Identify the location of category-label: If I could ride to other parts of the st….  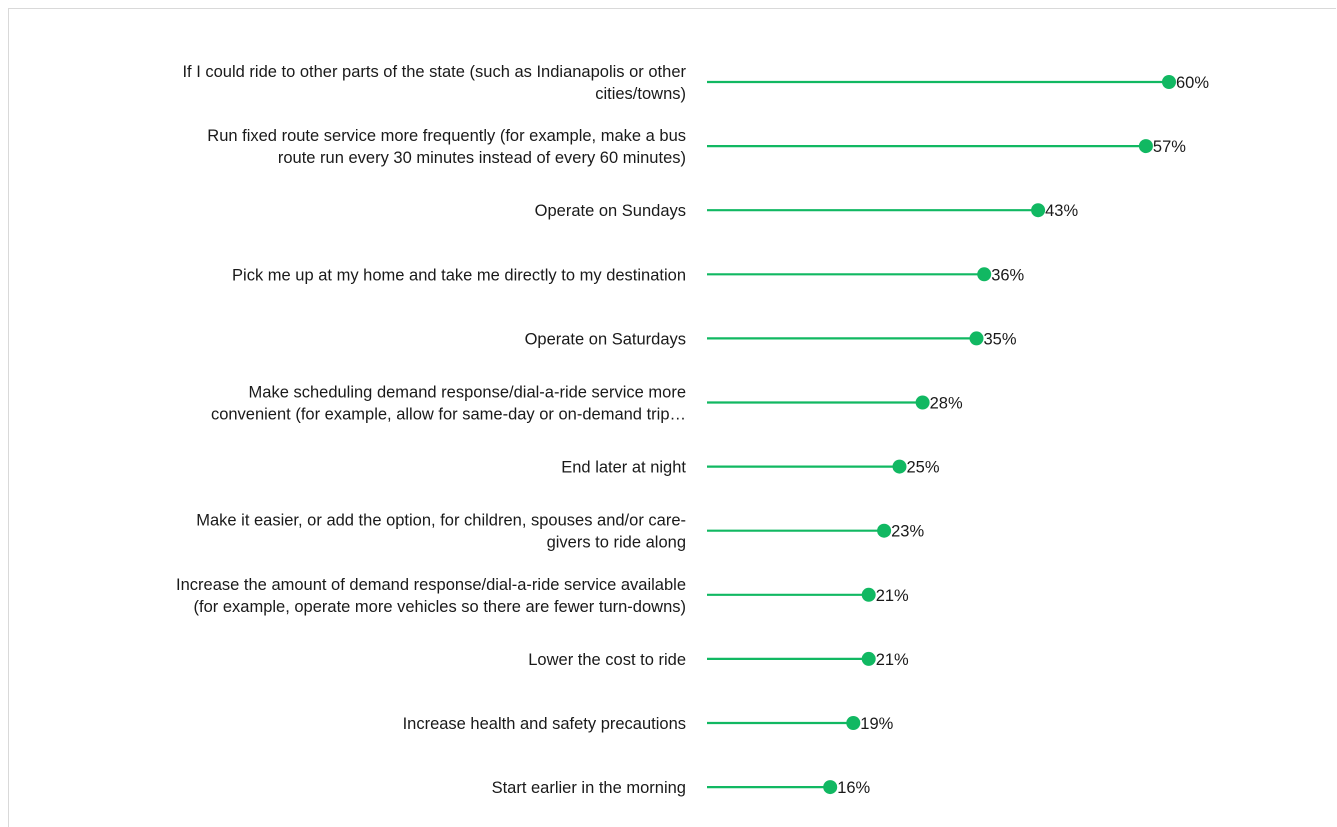
(434, 83).